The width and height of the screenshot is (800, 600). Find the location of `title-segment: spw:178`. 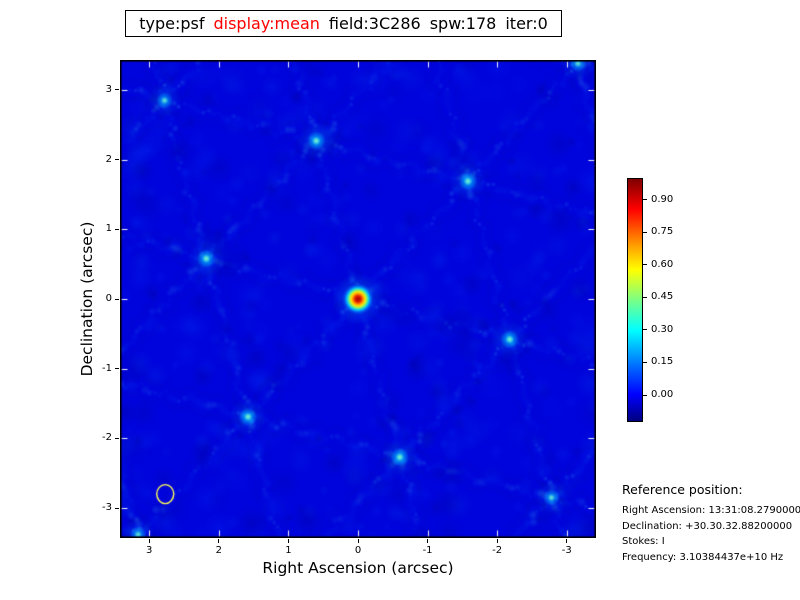

title-segment: spw:178 is located at coordinates (463, 23).